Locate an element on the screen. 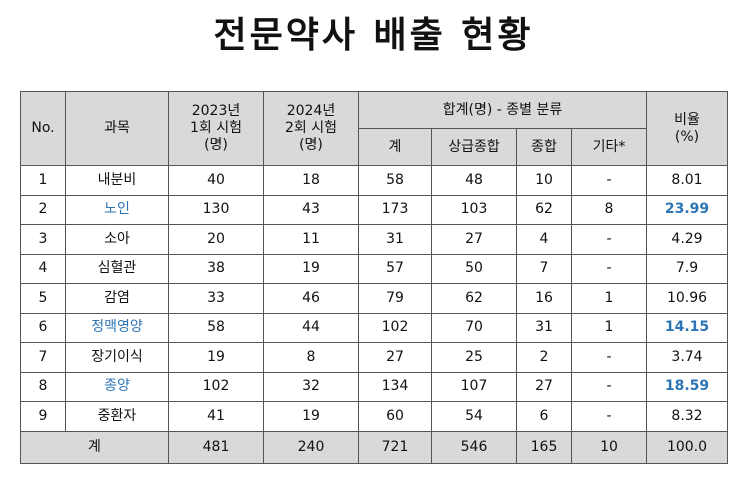  cell-2023: 20 is located at coordinates (216, 239).